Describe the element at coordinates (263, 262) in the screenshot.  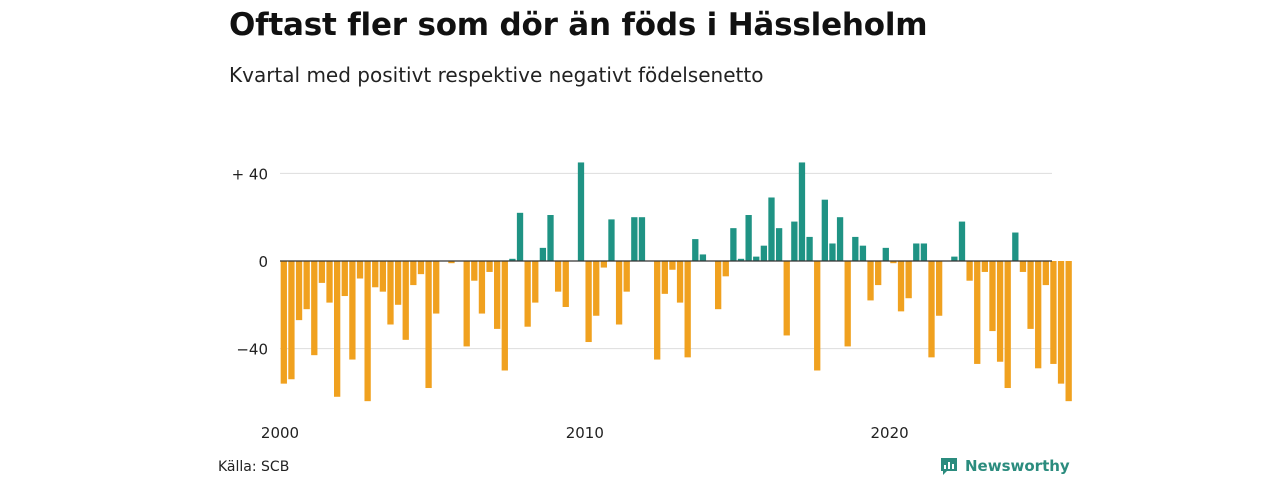
I see `y-tick-label: 0` at that location.